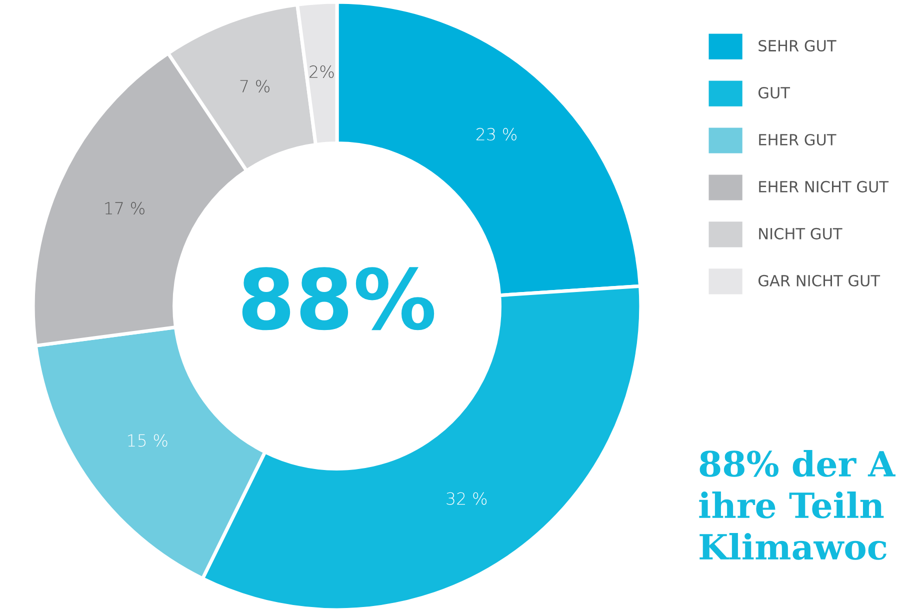 The height and width of the screenshot is (613, 900). Describe the element at coordinates (774, 92) in the screenshot. I see `legend-label: GUT` at that location.